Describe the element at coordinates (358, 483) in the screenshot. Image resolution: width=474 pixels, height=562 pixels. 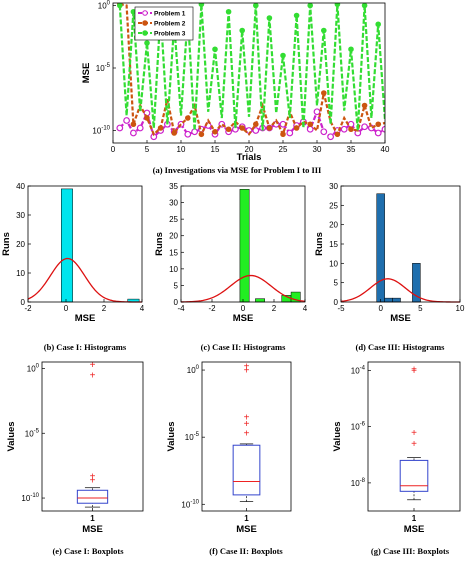
I see `y-tick-label: 10⁻⁸` at that location.